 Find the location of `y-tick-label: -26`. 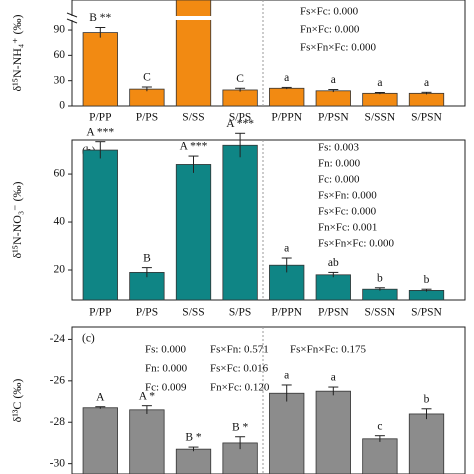

y-tick-label: -26 is located at coordinates (58, 380).